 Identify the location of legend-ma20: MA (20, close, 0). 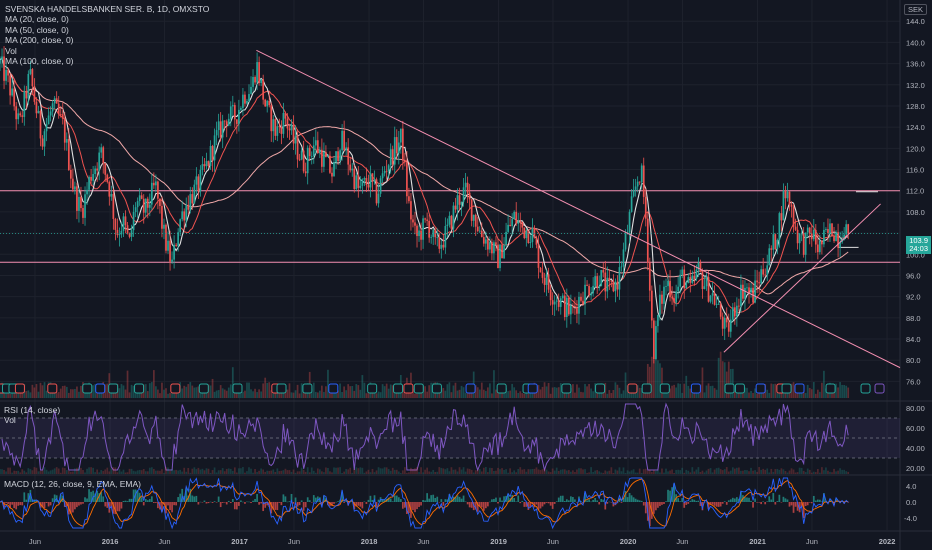
(37, 19).